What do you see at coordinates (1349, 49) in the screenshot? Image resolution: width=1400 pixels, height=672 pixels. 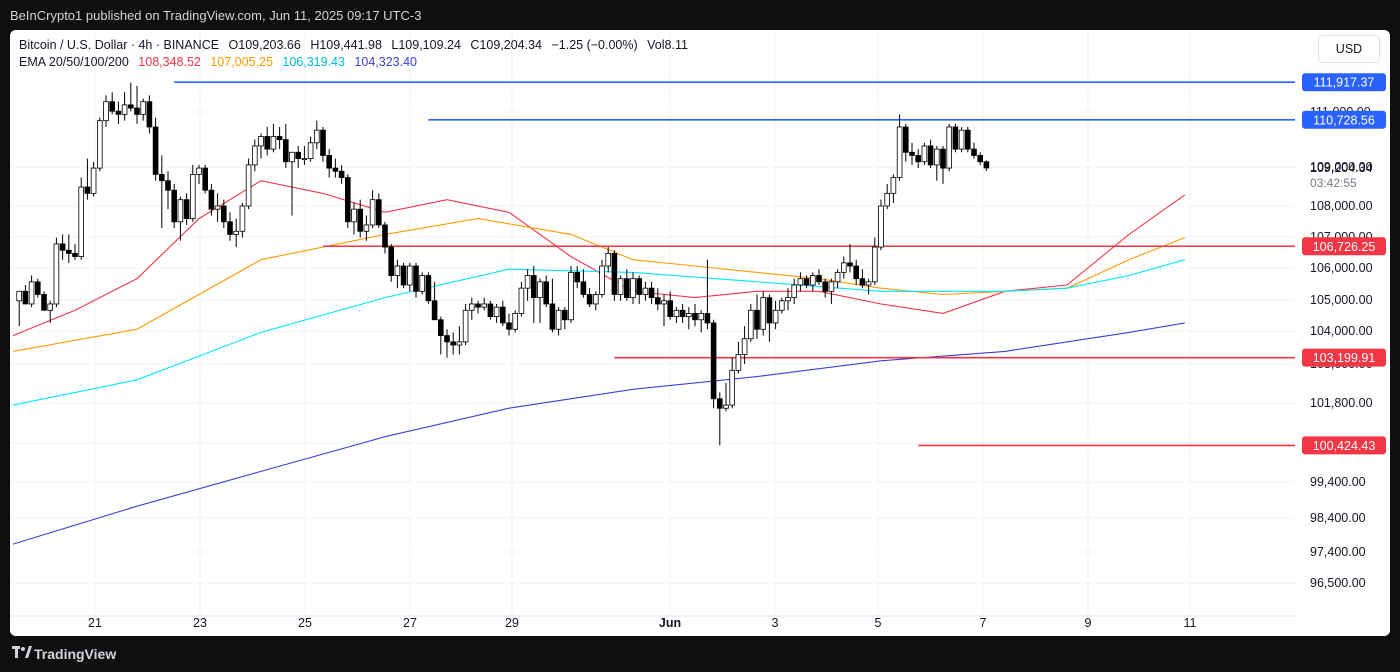 I see `currency-button: USD` at bounding box center [1349, 49].